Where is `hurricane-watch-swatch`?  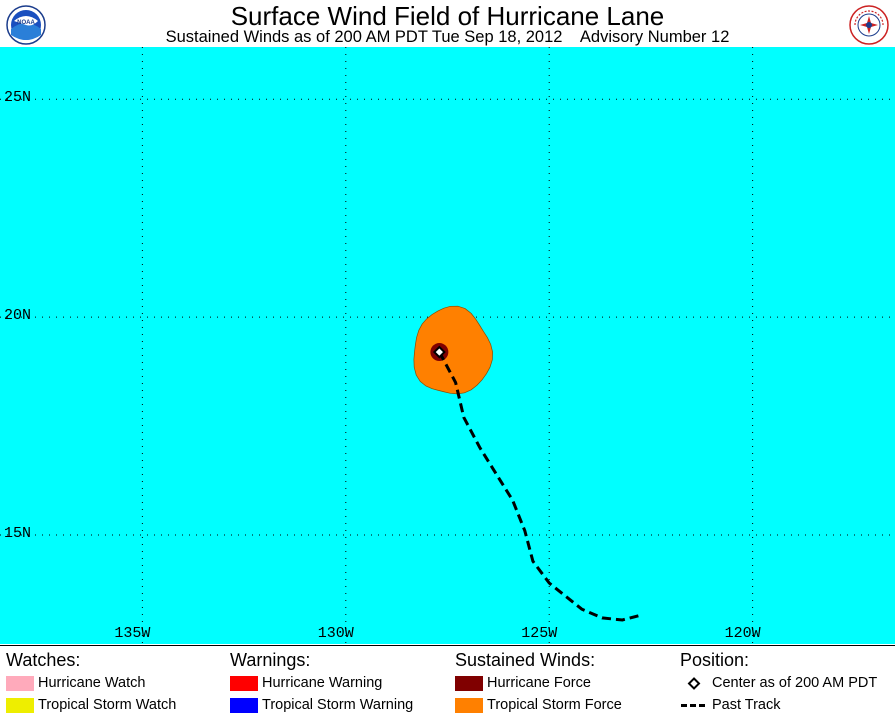 hurricane-watch-swatch is located at coordinates (20, 683).